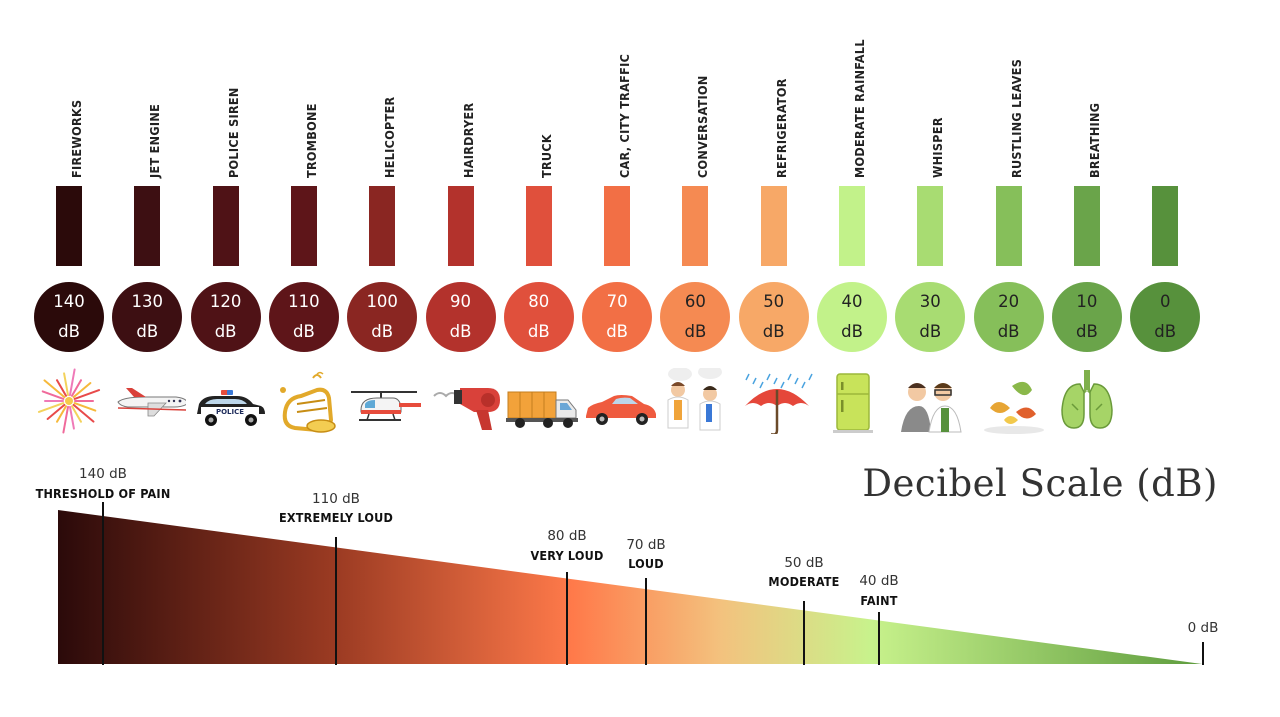 This screenshot has width=1280, height=717. Describe the element at coordinates (695, 317) in the screenshot. I see `db-circle: 60 dB` at that location.